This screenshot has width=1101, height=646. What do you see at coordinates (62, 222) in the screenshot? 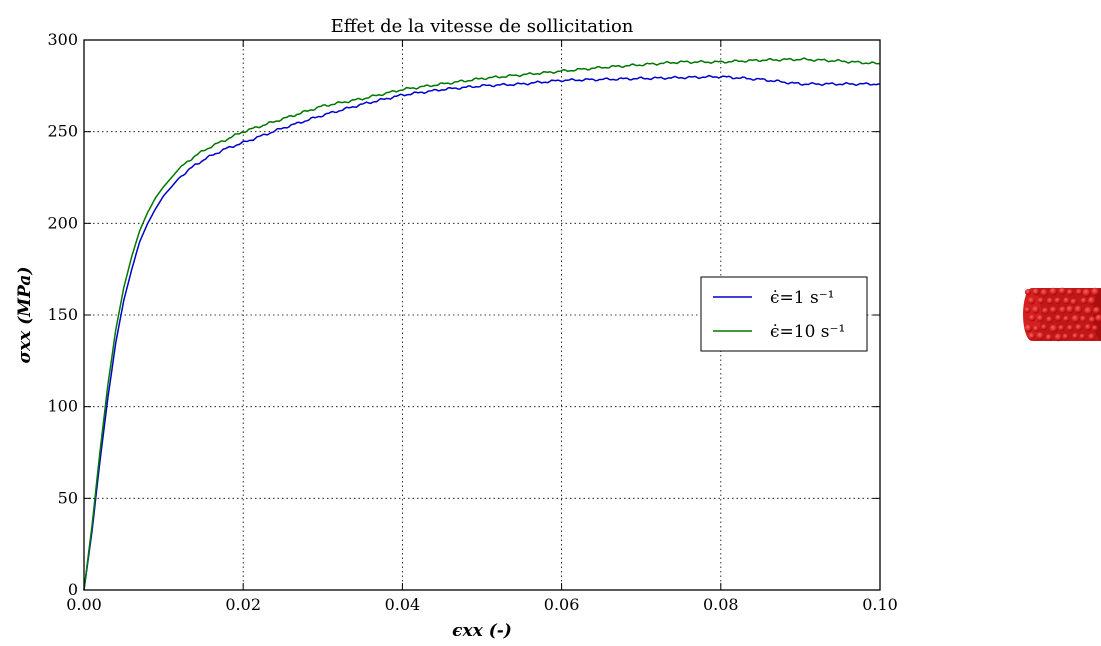
I see `y-tick-label: 200` at bounding box center [62, 222].